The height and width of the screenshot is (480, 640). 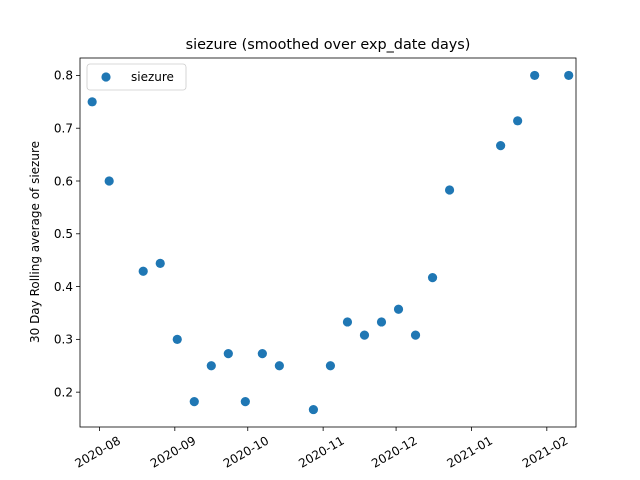 I want to click on y-tick-label: 0.4, so click(x=63, y=287).